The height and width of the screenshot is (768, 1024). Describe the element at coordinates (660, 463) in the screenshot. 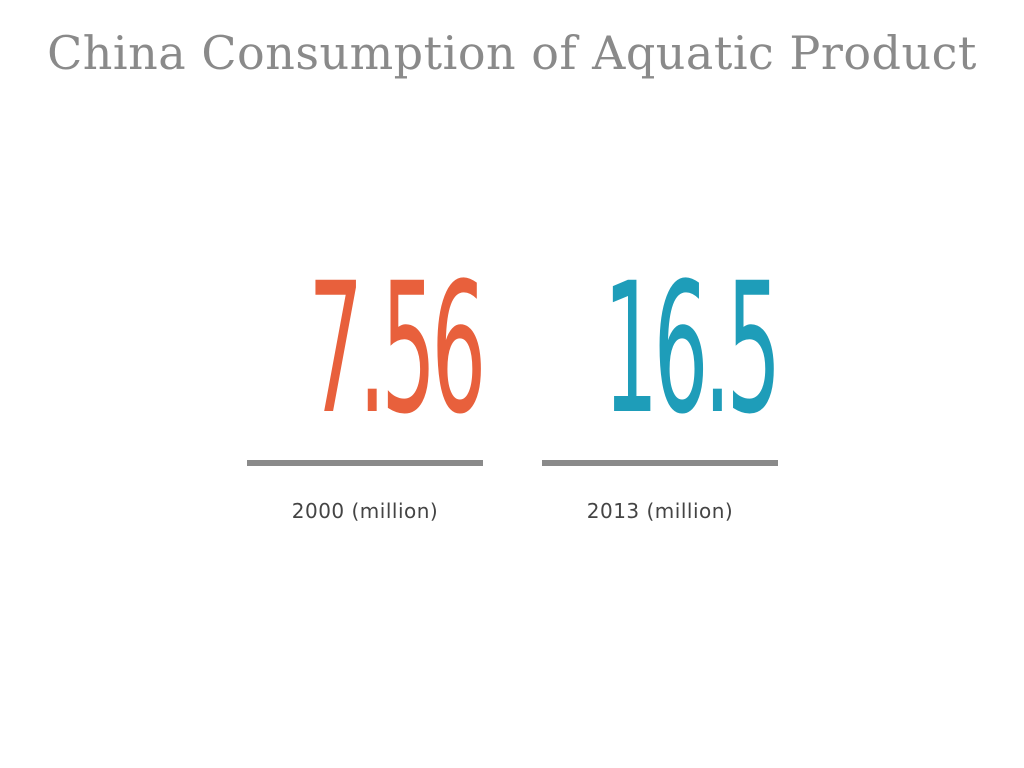

I see `stat-divider-2013` at that location.